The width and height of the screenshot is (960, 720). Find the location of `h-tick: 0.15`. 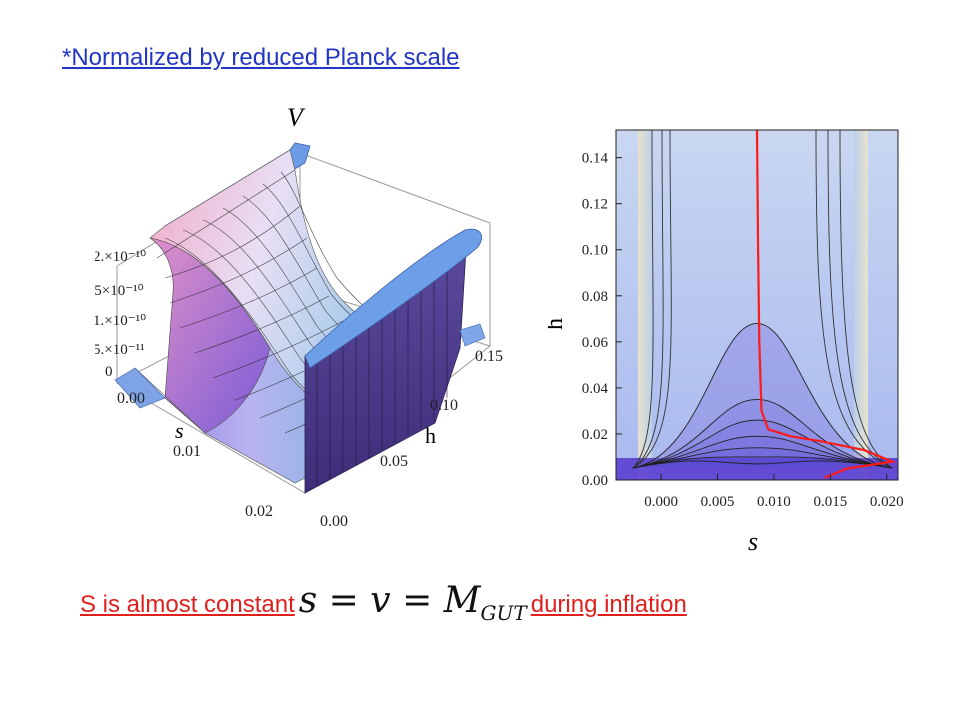

h-tick: 0.15 is located at coordinates (489, 356).